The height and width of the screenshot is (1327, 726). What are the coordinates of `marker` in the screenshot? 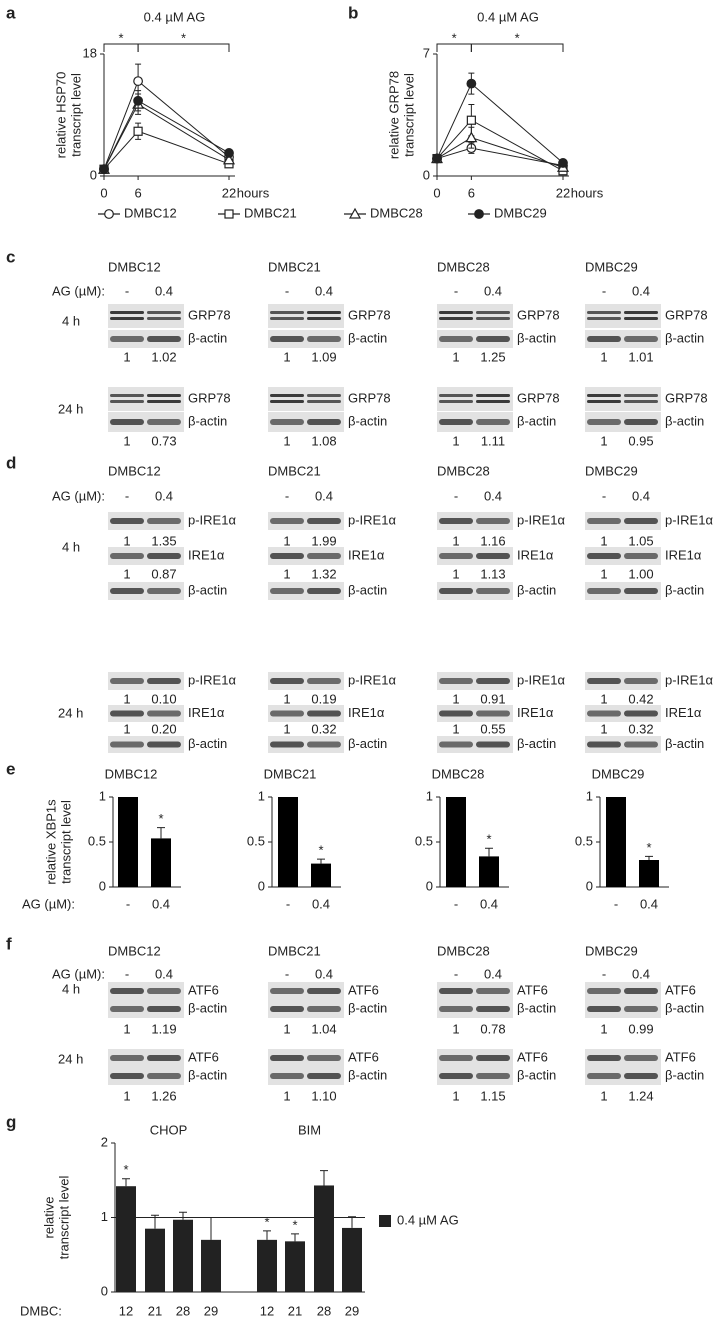 It's located at (229, 153).